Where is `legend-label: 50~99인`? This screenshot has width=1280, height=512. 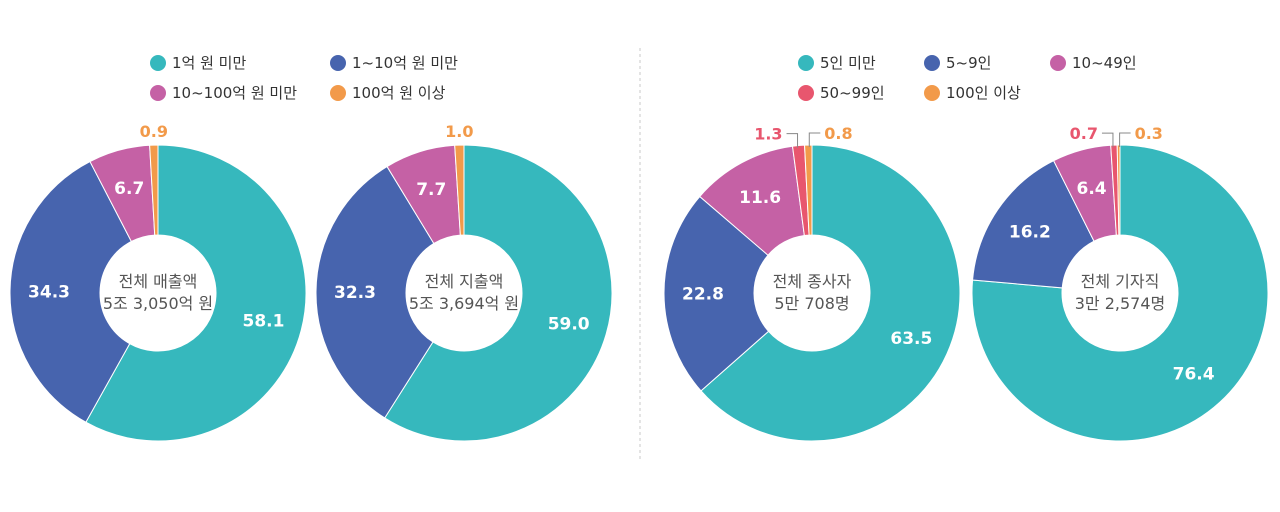 legend-label: 50~99인 is located at coordinates (852, 93).